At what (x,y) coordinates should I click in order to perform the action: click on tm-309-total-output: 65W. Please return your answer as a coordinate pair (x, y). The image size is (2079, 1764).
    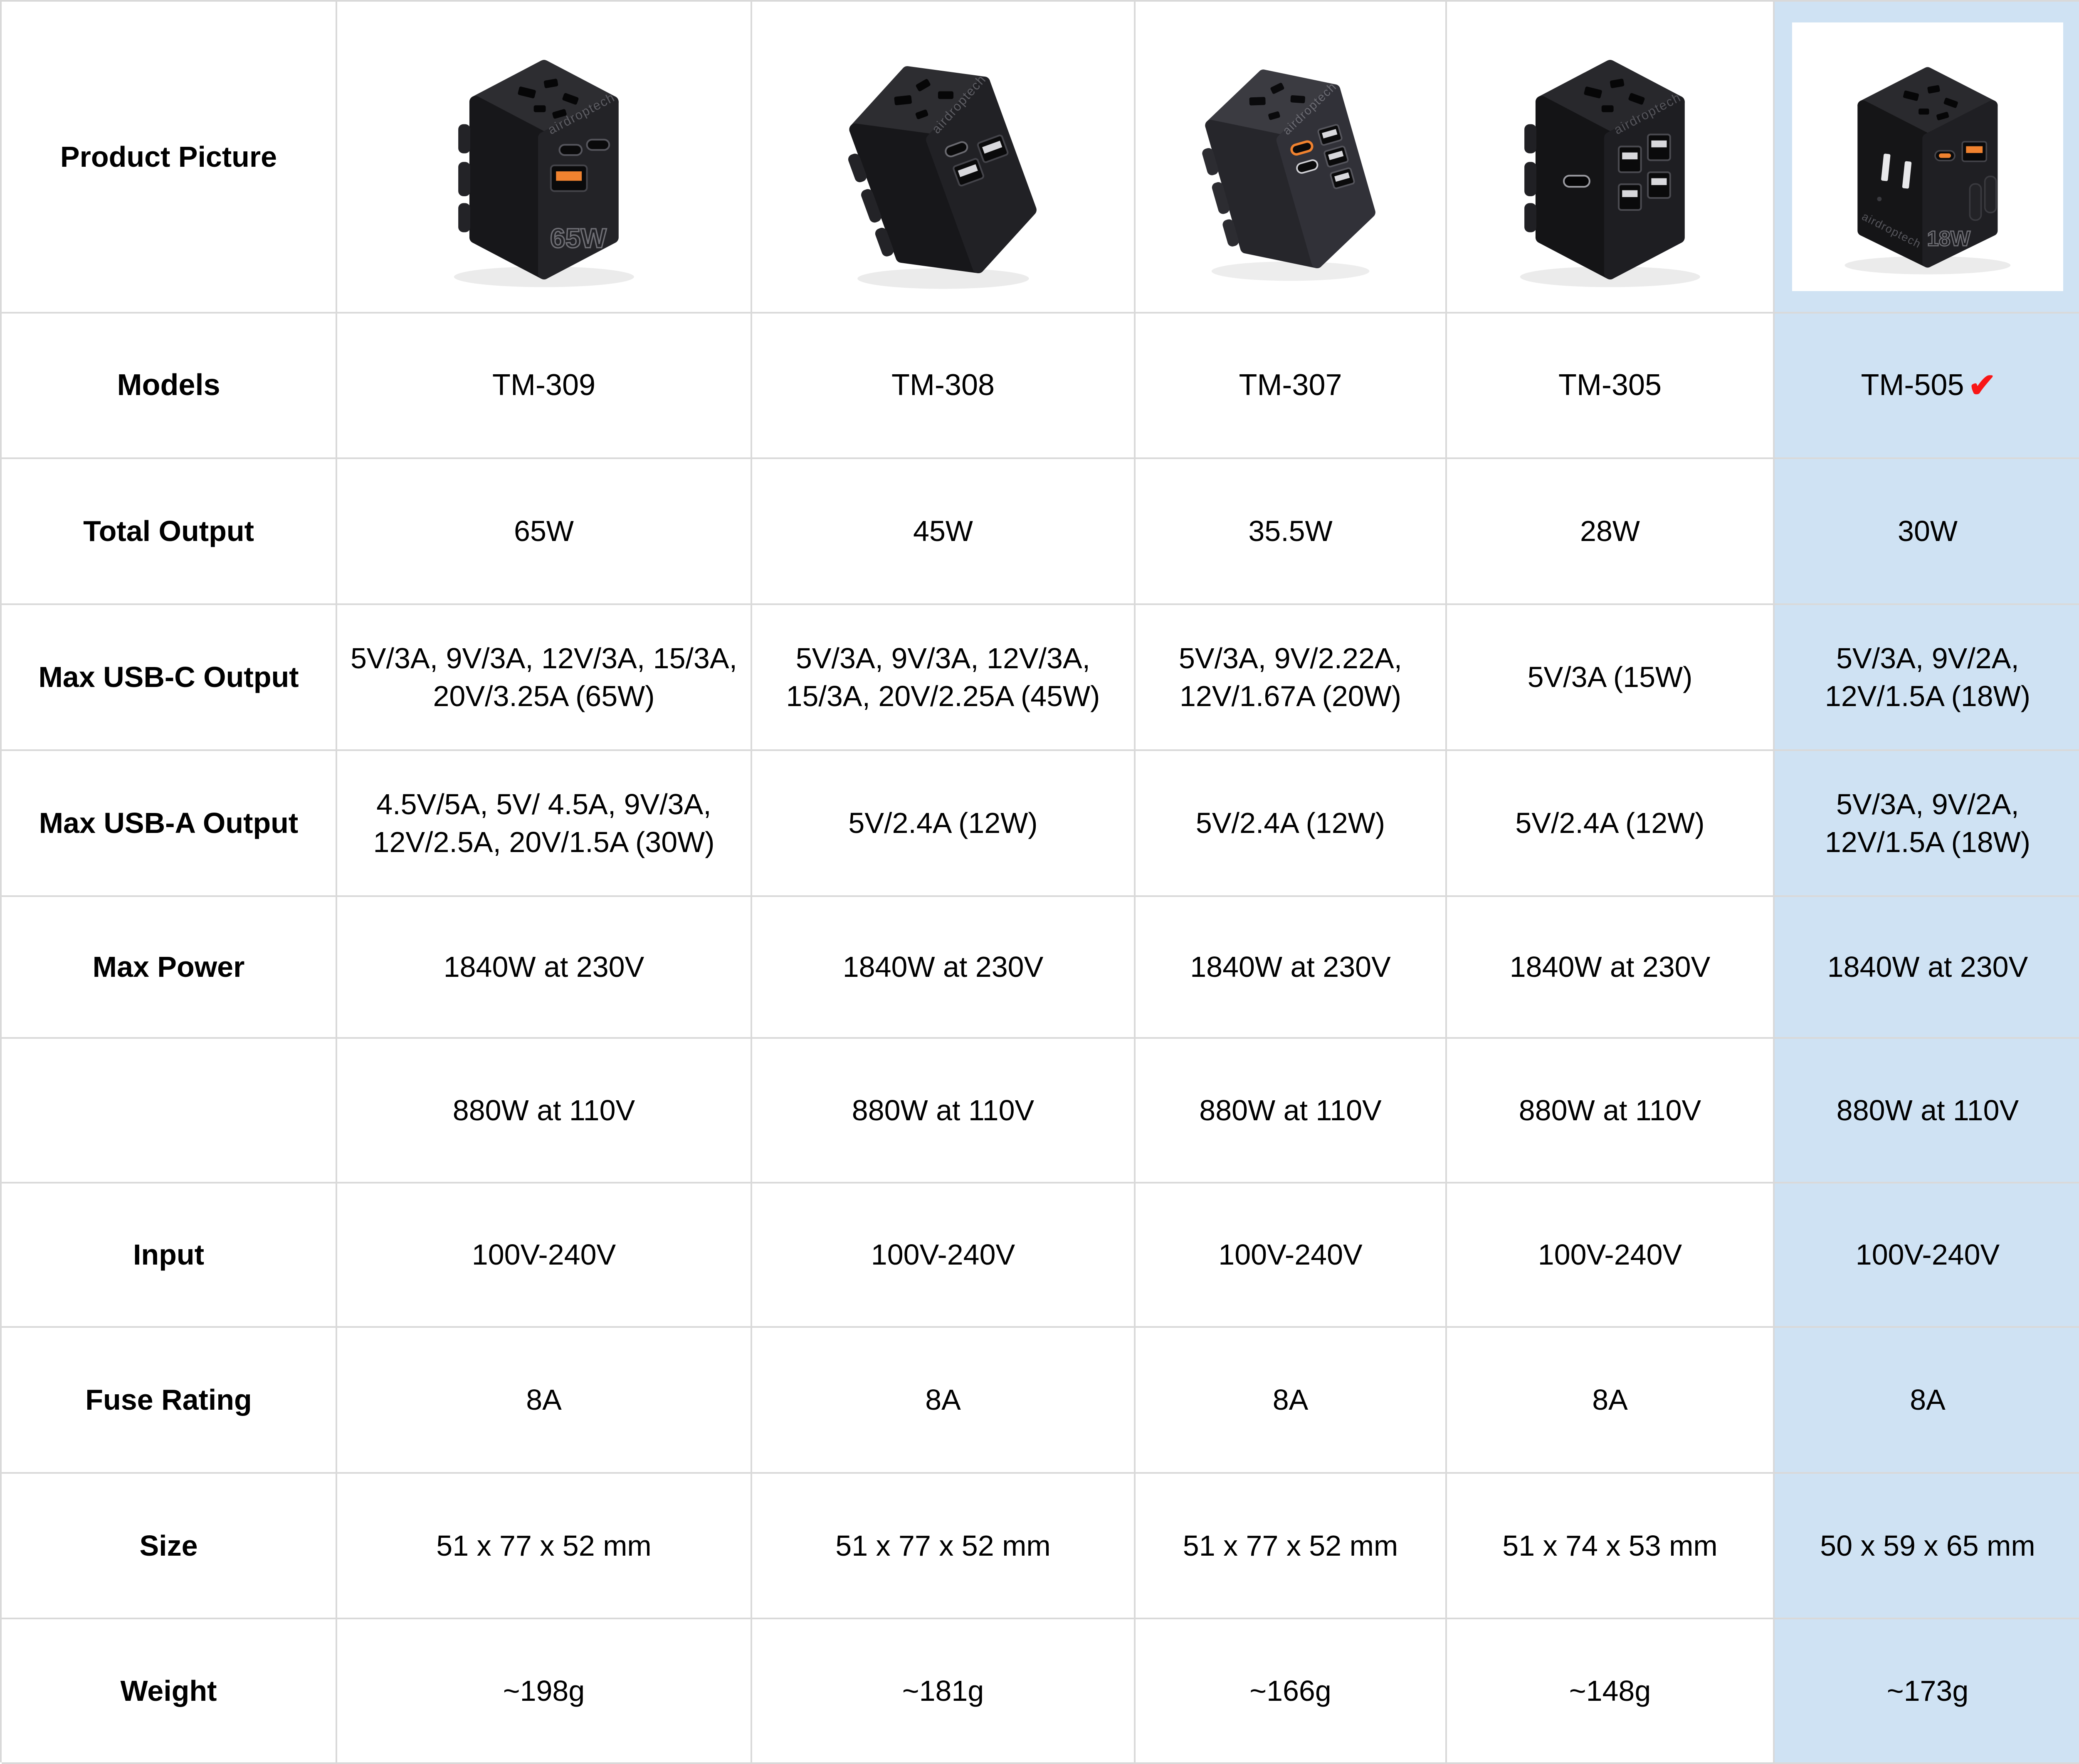
    Looking at the image, I should click on (544, 532).